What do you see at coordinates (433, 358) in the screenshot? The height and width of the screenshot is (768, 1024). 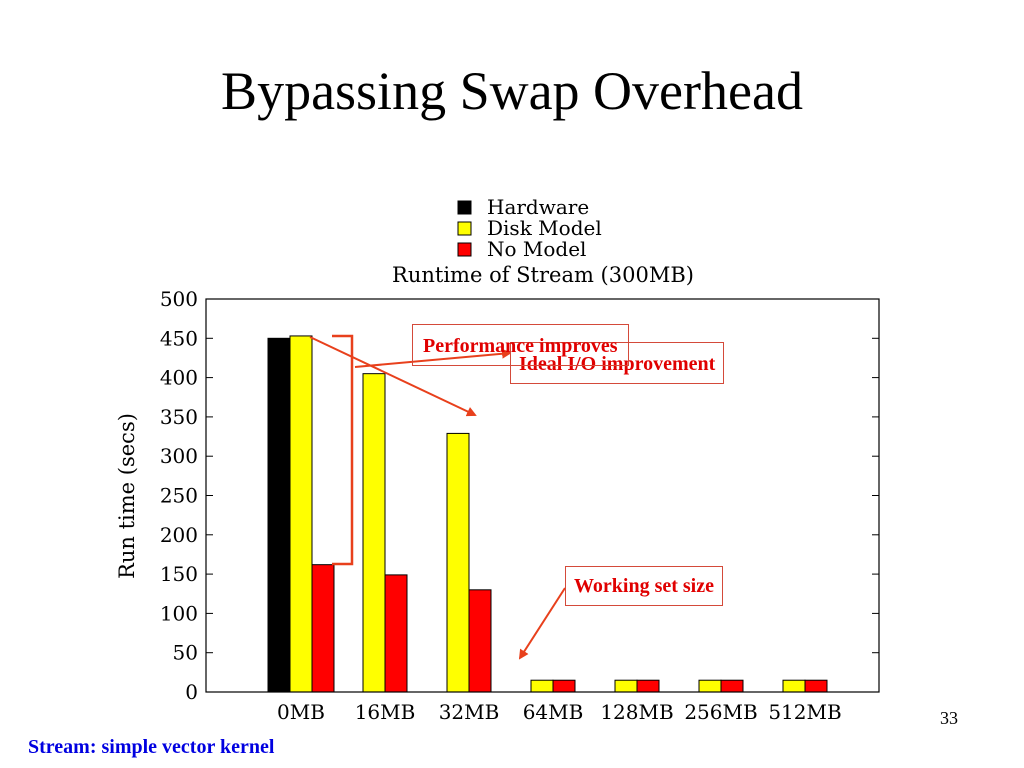 I see `arrow-ideal-io` at bounding box center [433, 358].